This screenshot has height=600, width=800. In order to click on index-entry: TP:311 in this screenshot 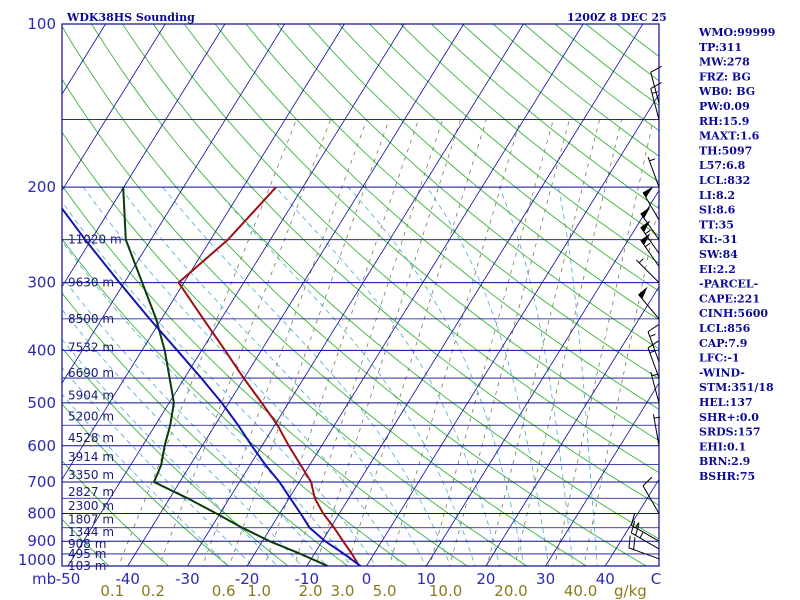, I will do `click(720, 47)`.